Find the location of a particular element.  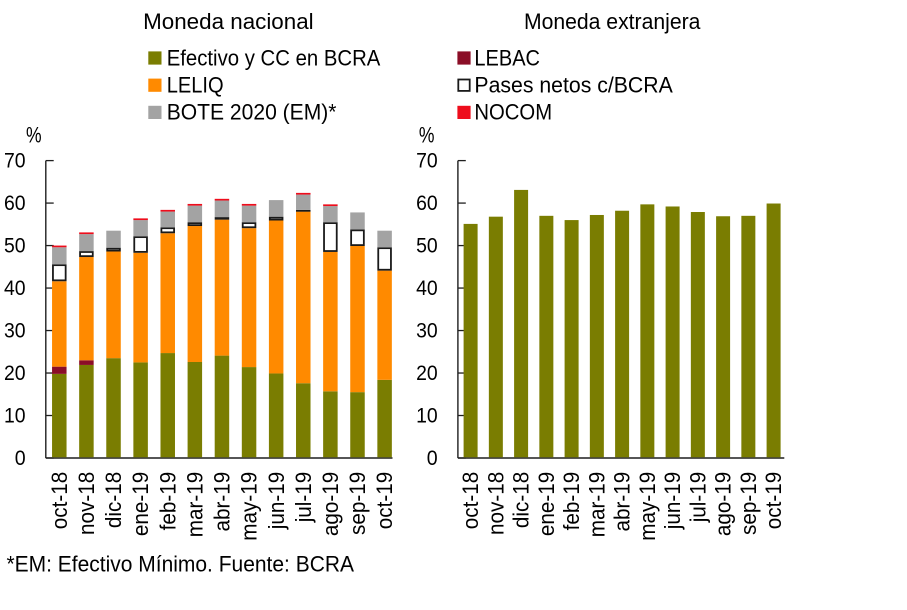

svg-text: Efectivo y CC en BCRA is located at coordinates (274, 57).